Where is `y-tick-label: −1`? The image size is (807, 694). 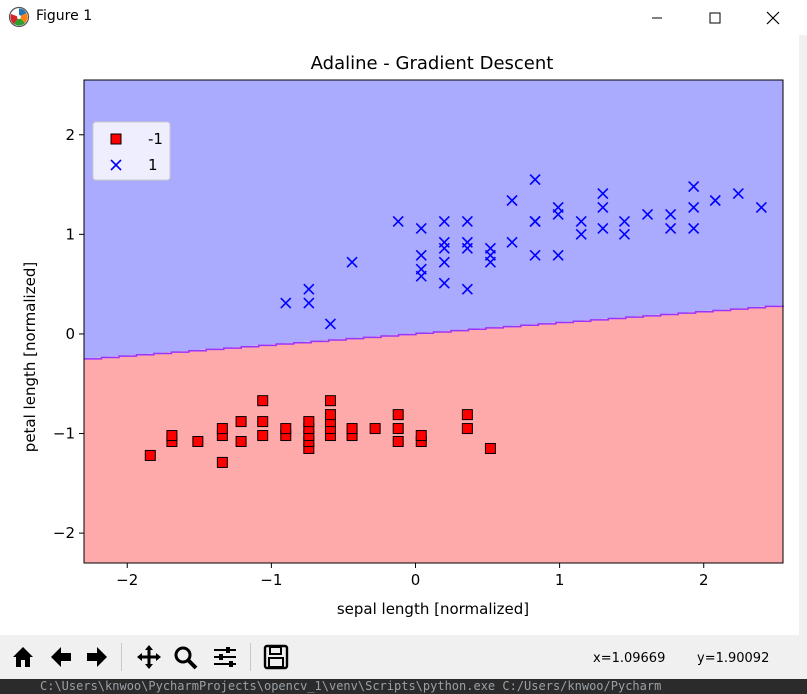
y-tick-label: −1 is located at coordinates (64, 434).